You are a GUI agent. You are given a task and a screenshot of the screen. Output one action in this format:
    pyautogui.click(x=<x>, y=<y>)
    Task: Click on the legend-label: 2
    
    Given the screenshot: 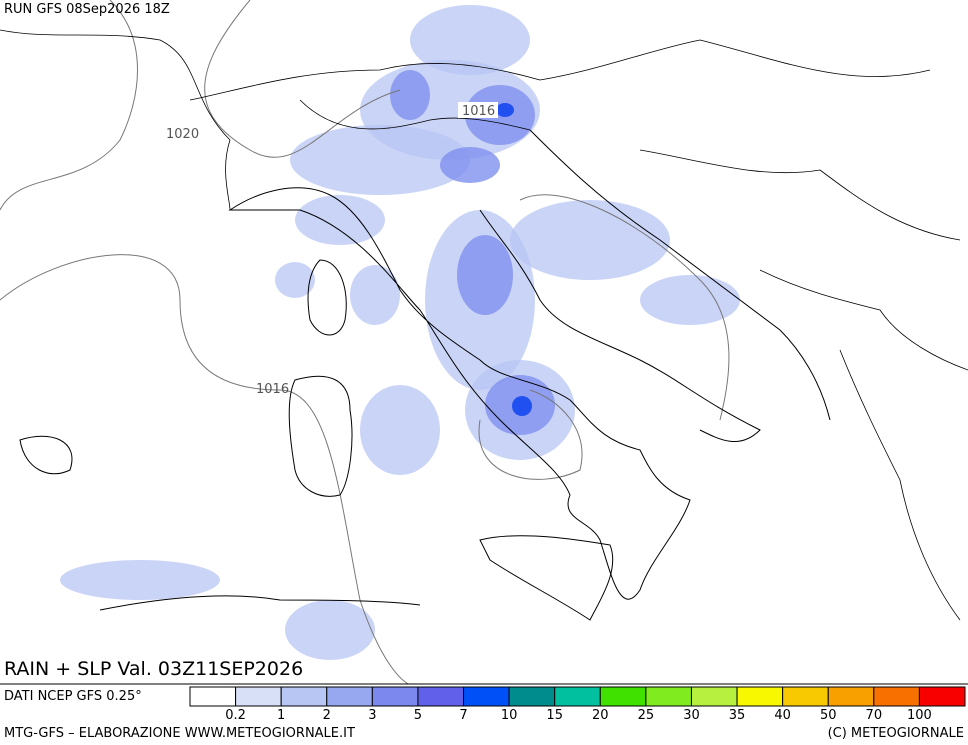 What is the action you would take?
    pyautogui.click(x=327, y=715)
    